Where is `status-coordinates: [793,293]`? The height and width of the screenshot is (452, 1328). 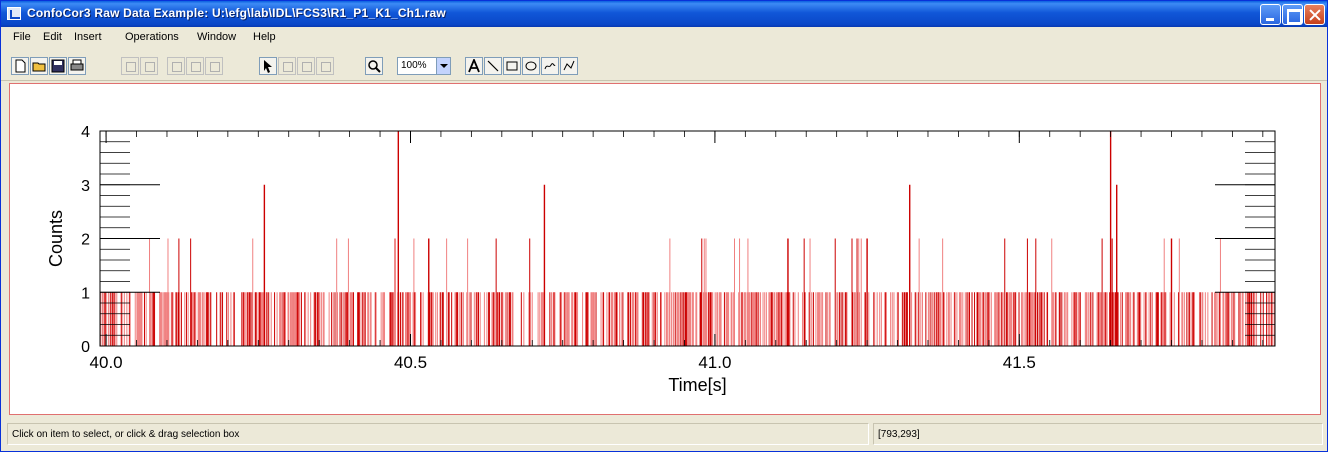 status-coordinates: [793,293] is located at coordinates (899, 434).